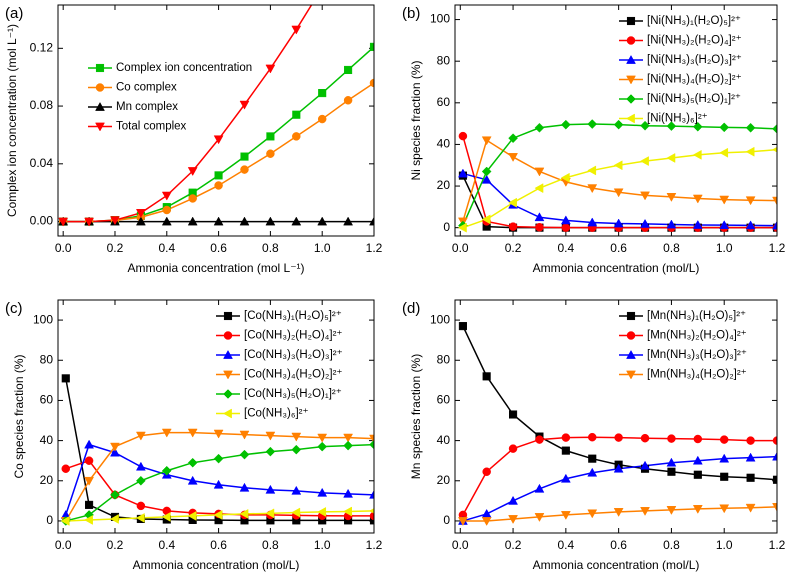 This screenshot has width=791, height=574. I want to click on legend-label: [Ni(NH₃)₄(H₂O)₂]²⁺, so click(694, 80).